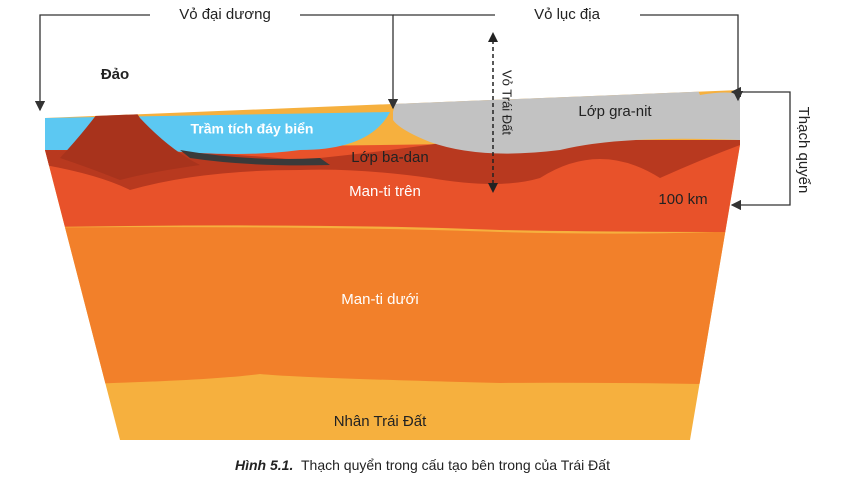 The height and width of the screenshot is (487, 844). I want to click on label: Trầm tích đáy biển, so click(252, 129).